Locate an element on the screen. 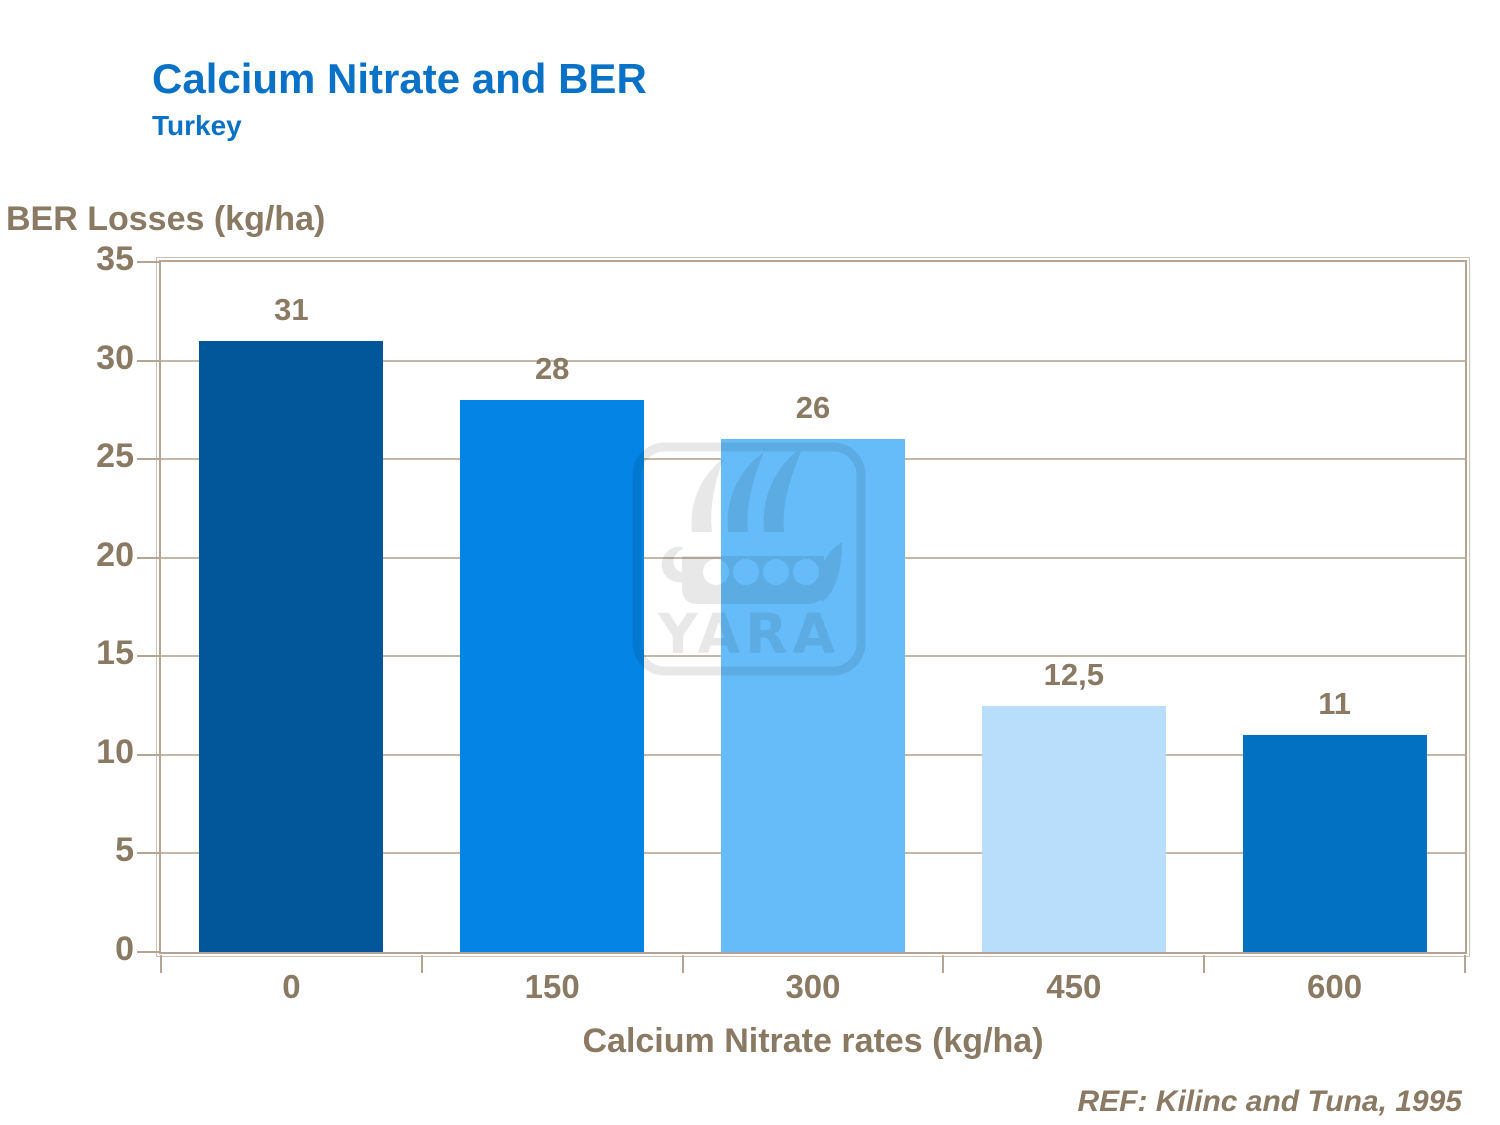 The image size is (1500, 1125). bar-value-label: 31 is located at coordinates (291, 309).